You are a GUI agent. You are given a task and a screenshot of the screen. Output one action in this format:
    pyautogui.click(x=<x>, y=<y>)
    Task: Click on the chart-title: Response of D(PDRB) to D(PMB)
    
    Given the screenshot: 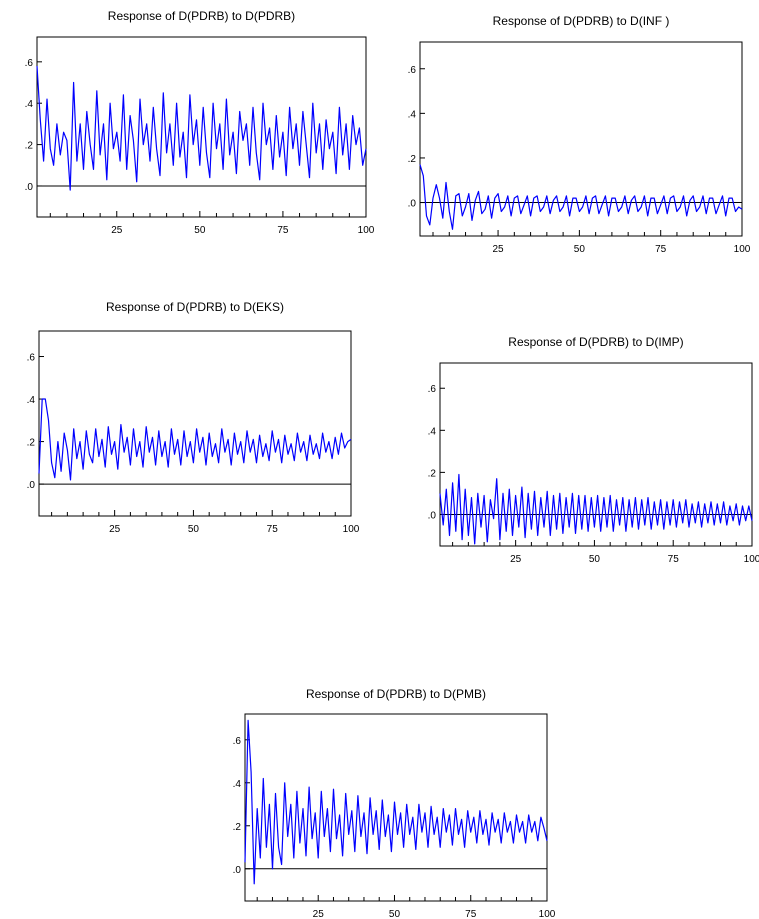 What is the action you would take?
    pyautogui.click(x=396, y=694)
    